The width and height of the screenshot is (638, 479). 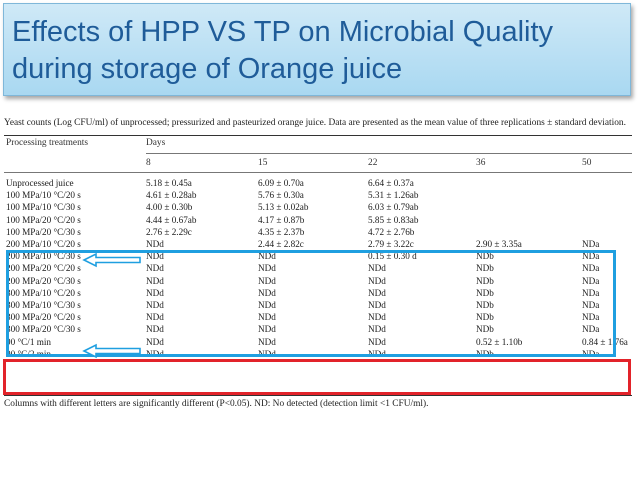 I want to click on value-cell: 6.03 ± 0.79ab, so click(x=393, y=207).